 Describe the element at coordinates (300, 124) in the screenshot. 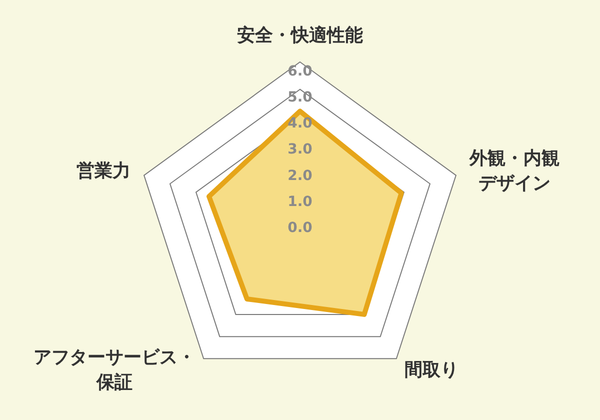

I see `y-tick-label: 4.0` at that location.